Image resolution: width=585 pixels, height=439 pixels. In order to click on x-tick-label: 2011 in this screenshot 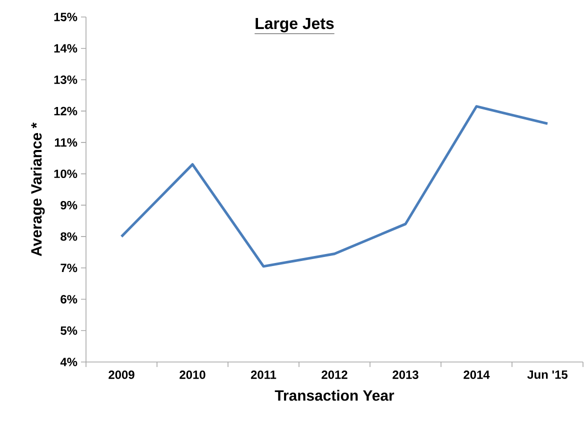, I will do `click(263, 374)`.